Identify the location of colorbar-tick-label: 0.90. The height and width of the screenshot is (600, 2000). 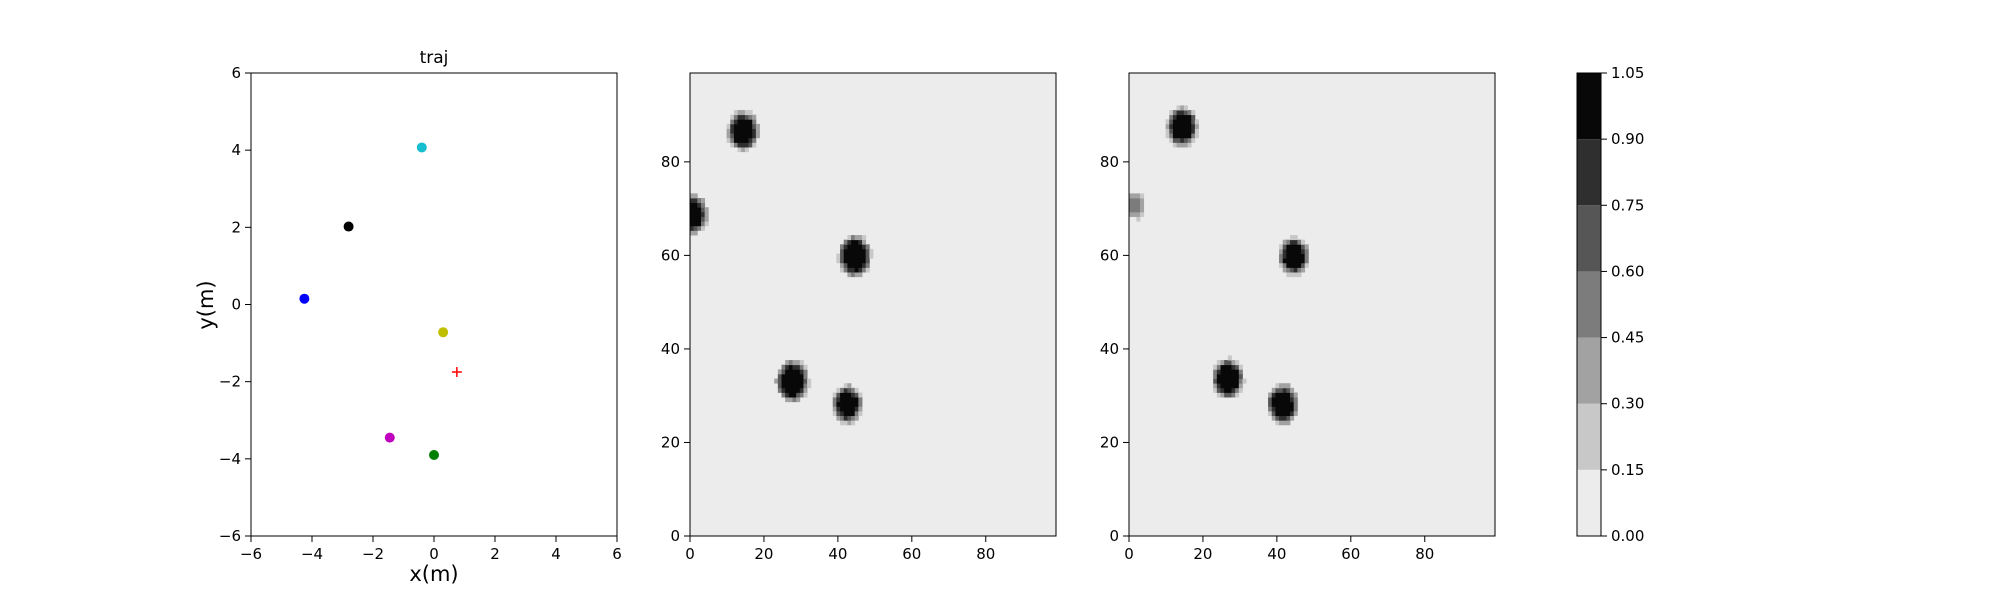
(1627, 139).